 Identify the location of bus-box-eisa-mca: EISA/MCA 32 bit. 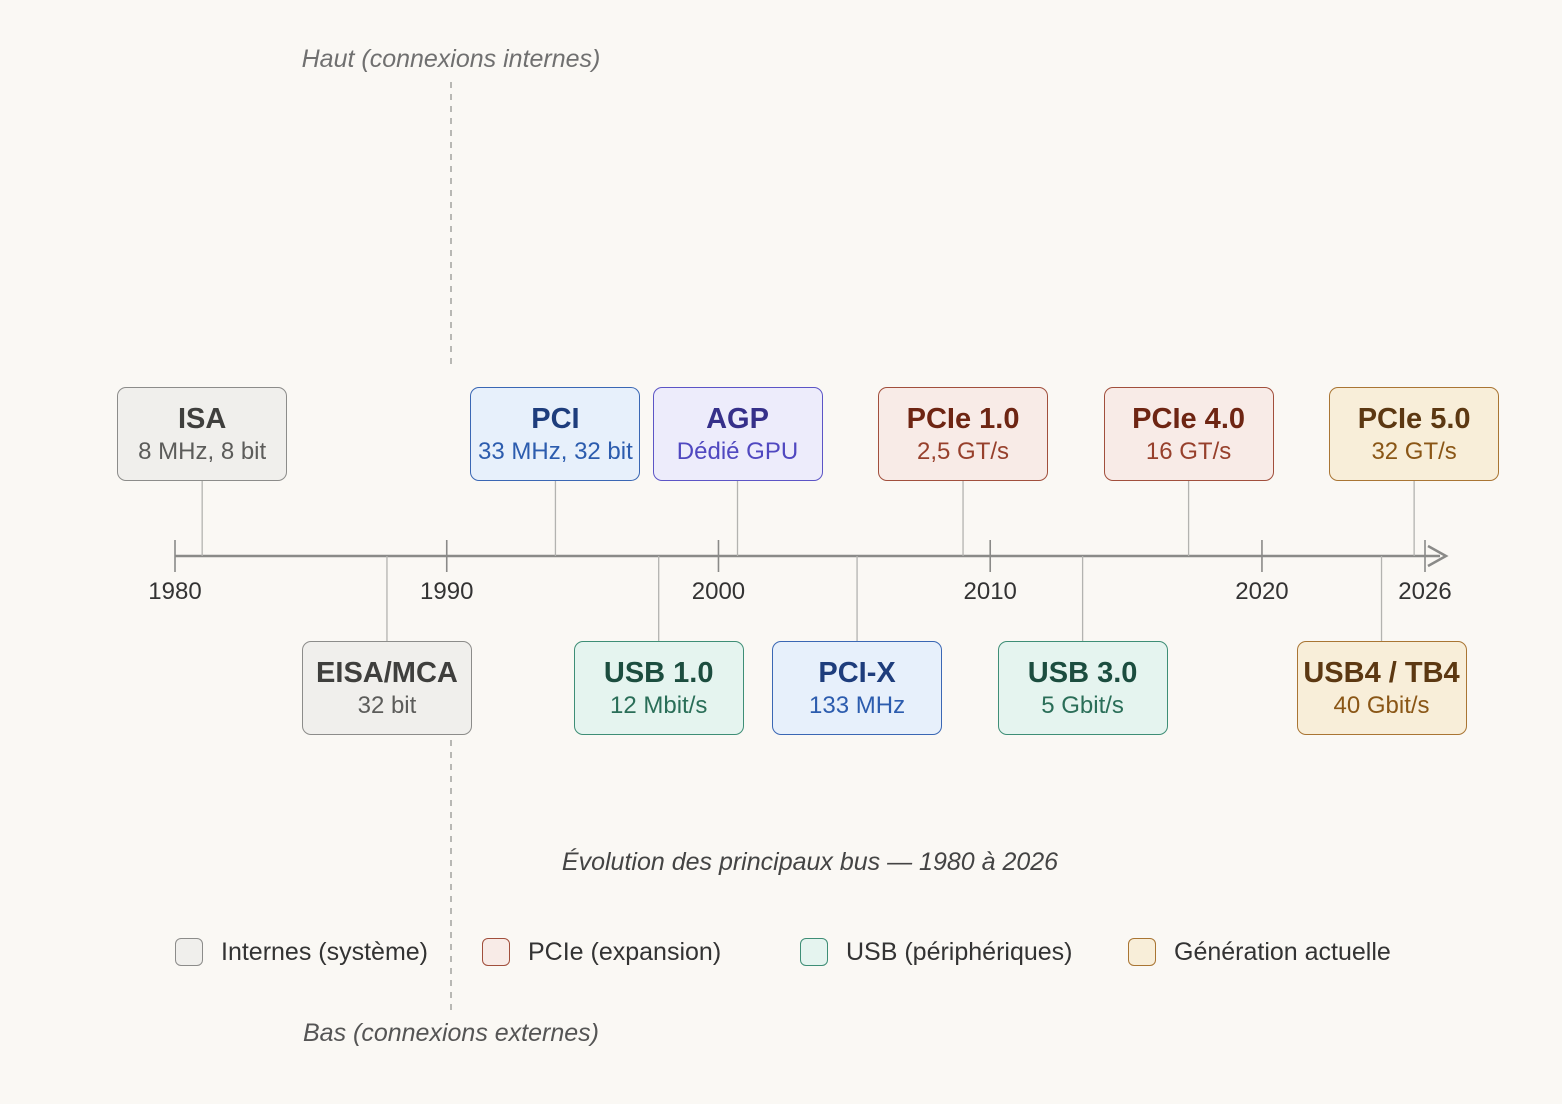
(386, 688).